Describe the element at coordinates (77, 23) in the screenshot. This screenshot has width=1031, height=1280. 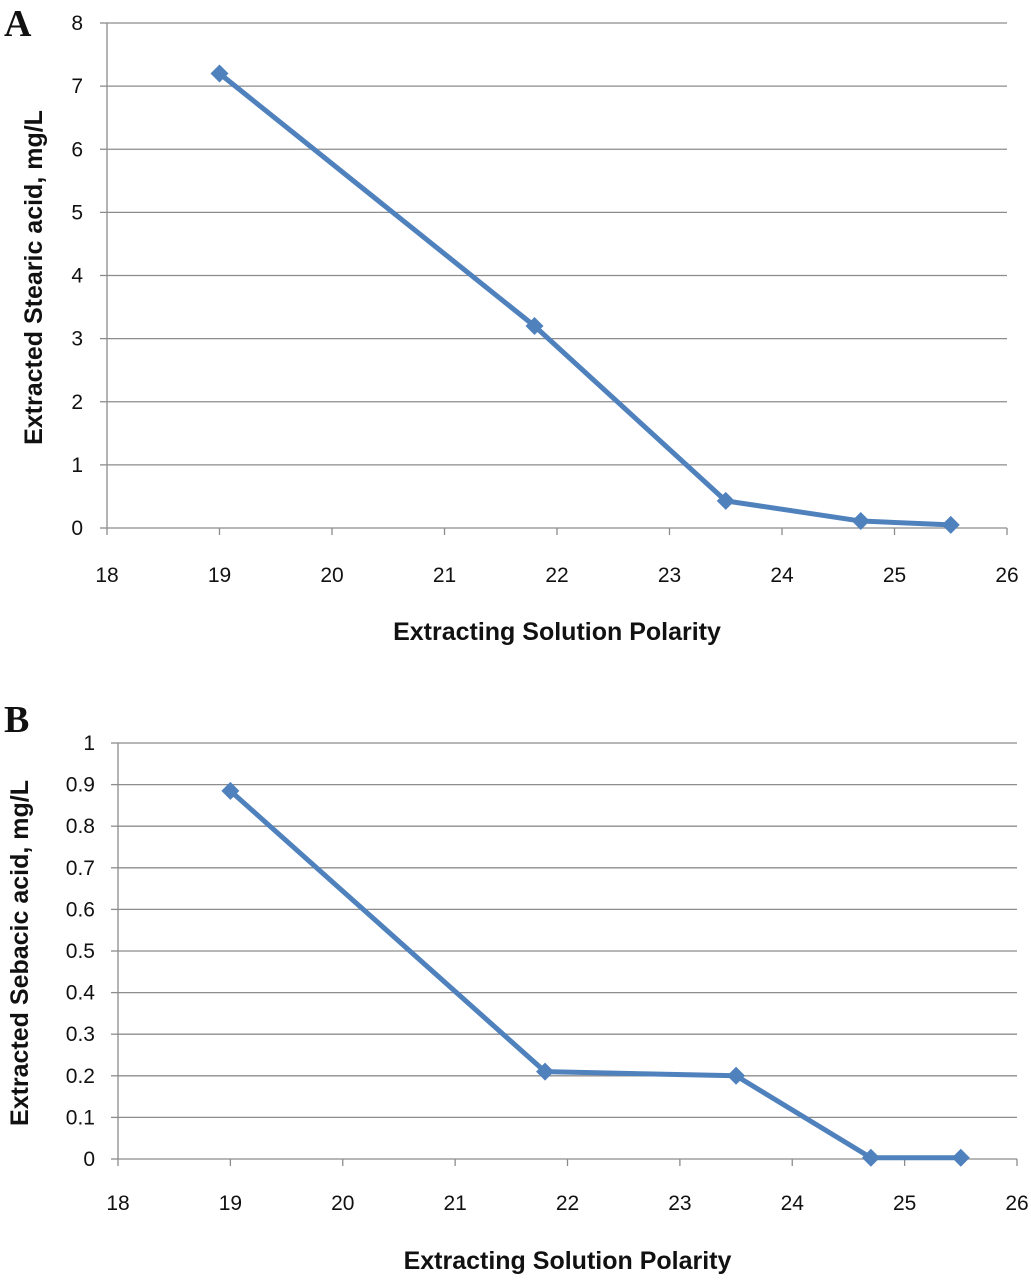
I see `y-tick-label: 8` at that location.